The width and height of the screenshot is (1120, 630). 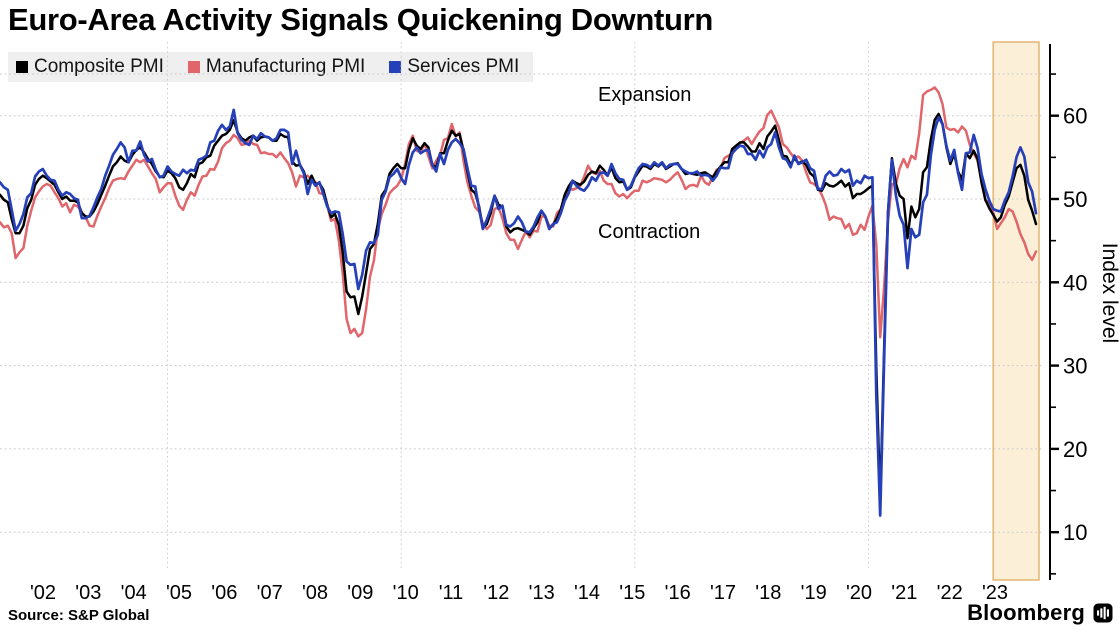 I want to click on x-label-07: '07, so click(x=270, y=593).